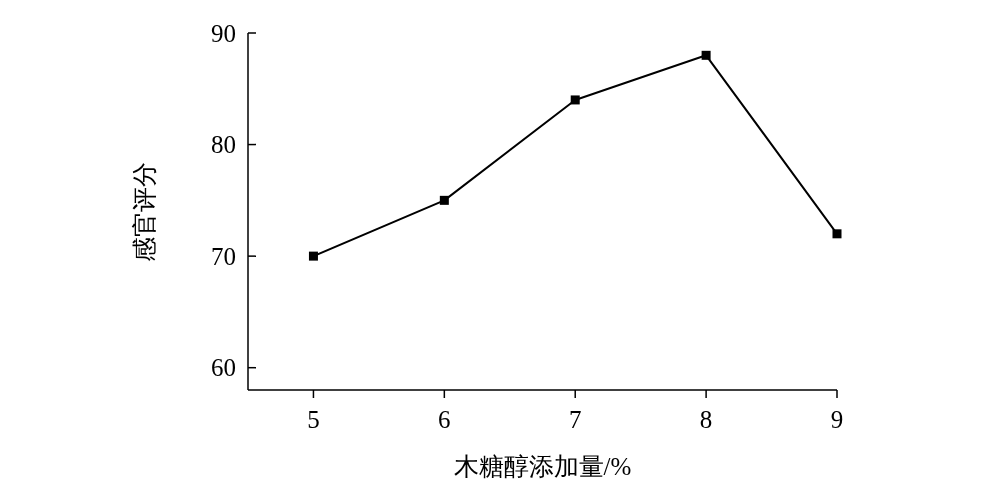 Image resolution: width=1002 pixels, height=493 pixels. I want to click on x-axis-title: 木糖醇添加量/%, so click(542, 466).